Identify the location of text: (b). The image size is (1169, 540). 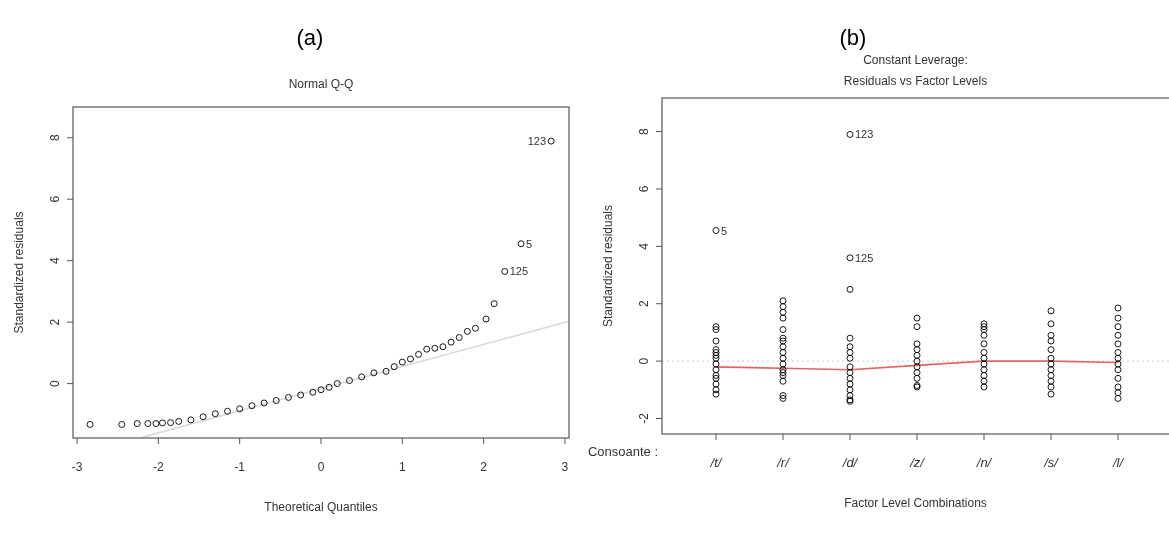
(853, 37).